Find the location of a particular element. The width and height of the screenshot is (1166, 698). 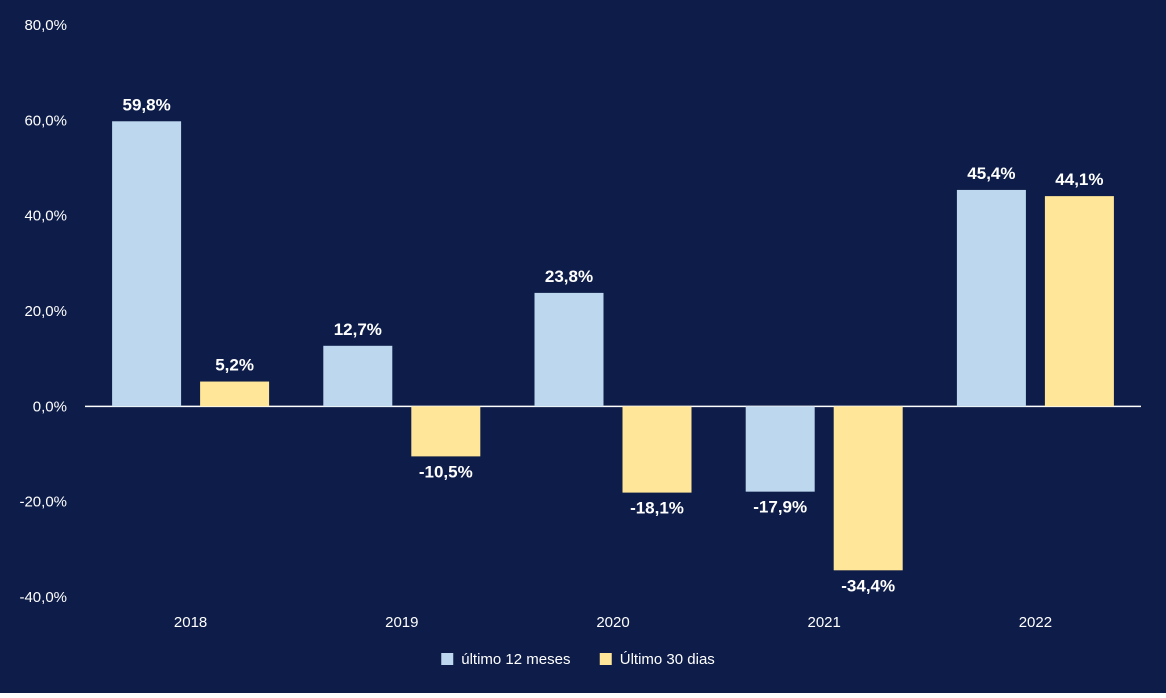

x-tick-label: 2021 is located at coordinates (824, 622).